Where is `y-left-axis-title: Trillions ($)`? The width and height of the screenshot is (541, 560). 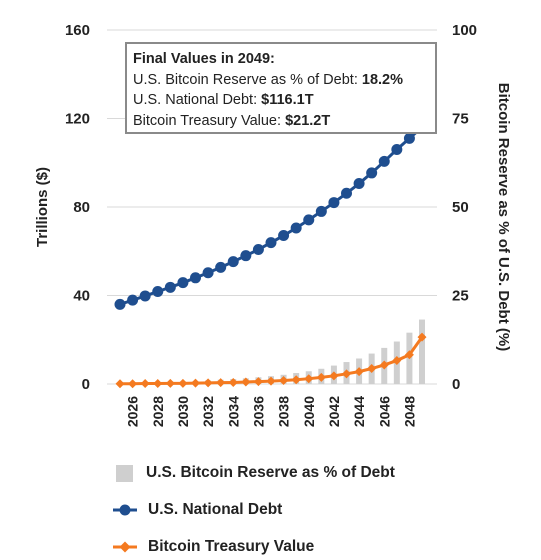
y-left-axis-title: Trillions ($) is located at coordinates (42, 207).